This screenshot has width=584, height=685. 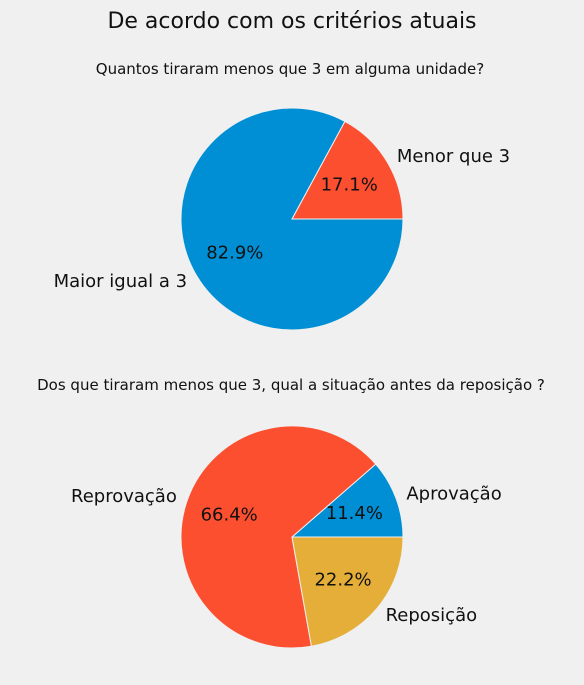 I want to click on pie-1-slices, so click(x=292, y=219).